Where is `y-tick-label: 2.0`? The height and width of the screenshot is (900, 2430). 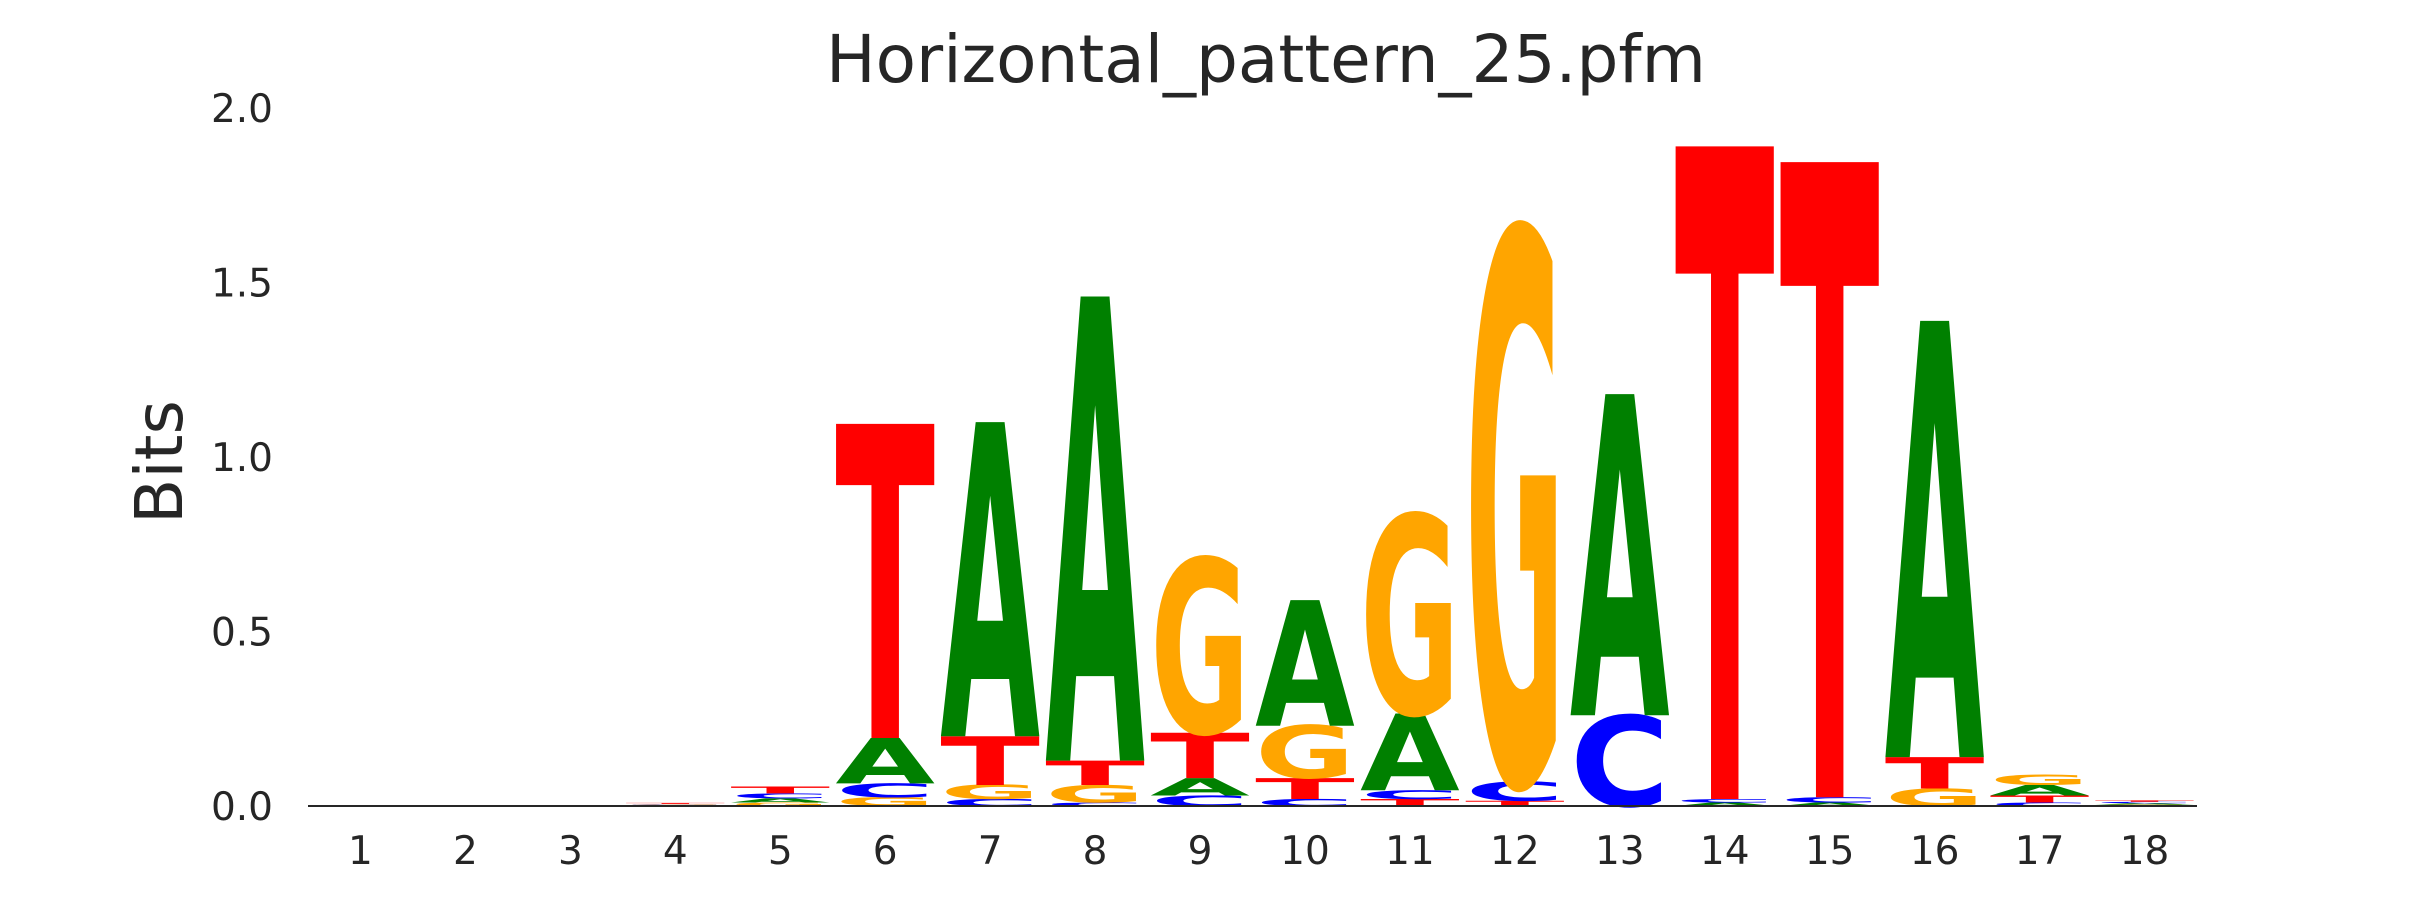
y-tick-label: 2.0 is located at coordinates (242, 109).